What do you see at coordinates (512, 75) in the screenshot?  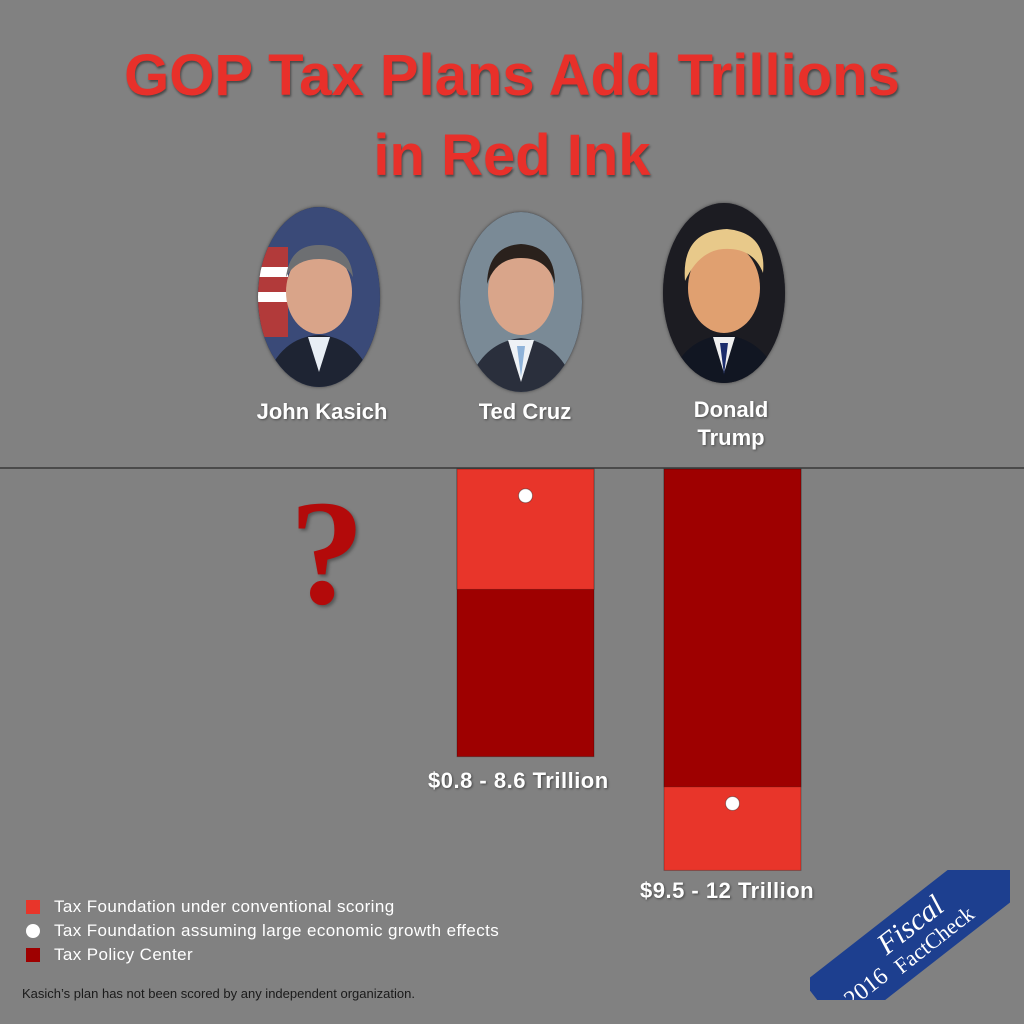 I see `chart-title-line-1: GOP Tax Plans Add Trillions` at bounding box center [512, 75].